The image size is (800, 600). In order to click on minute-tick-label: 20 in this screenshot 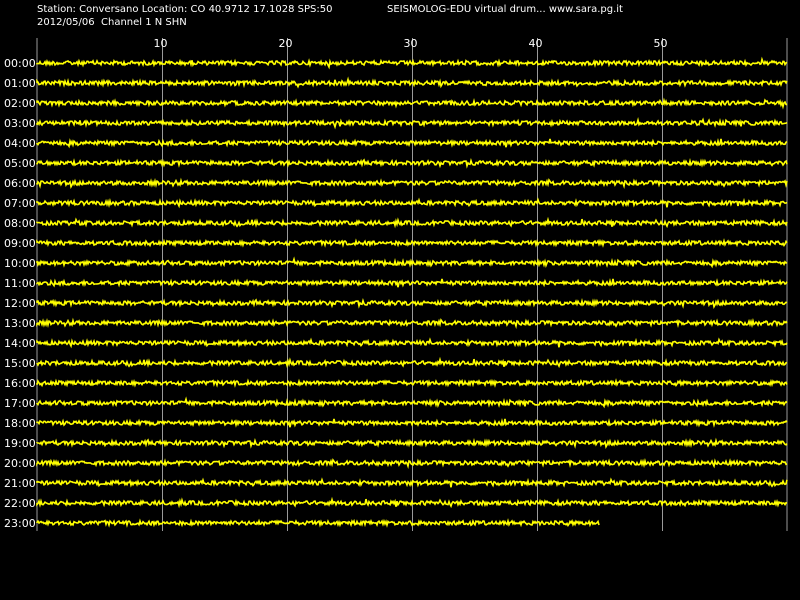, I will do `click(286, 43)`.